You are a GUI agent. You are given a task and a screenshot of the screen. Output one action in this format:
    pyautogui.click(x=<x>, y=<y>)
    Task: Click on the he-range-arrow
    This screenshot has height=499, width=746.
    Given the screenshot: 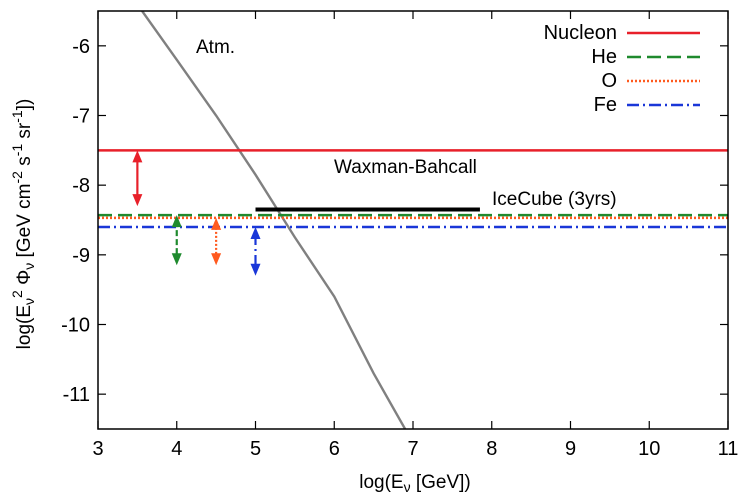 What is the action you would take?
    pyautogui.click(x=176, y=240)
    